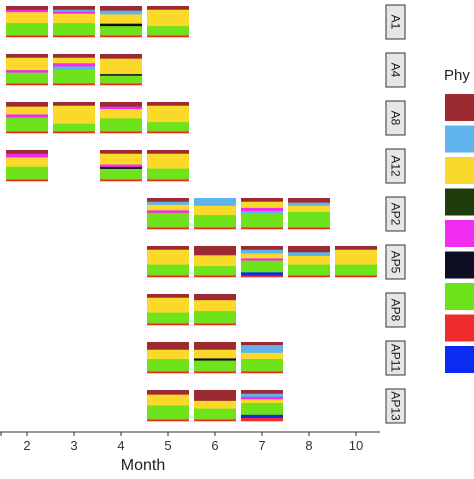  I want to click on facet-strip-label: A8, so click(396, 118).